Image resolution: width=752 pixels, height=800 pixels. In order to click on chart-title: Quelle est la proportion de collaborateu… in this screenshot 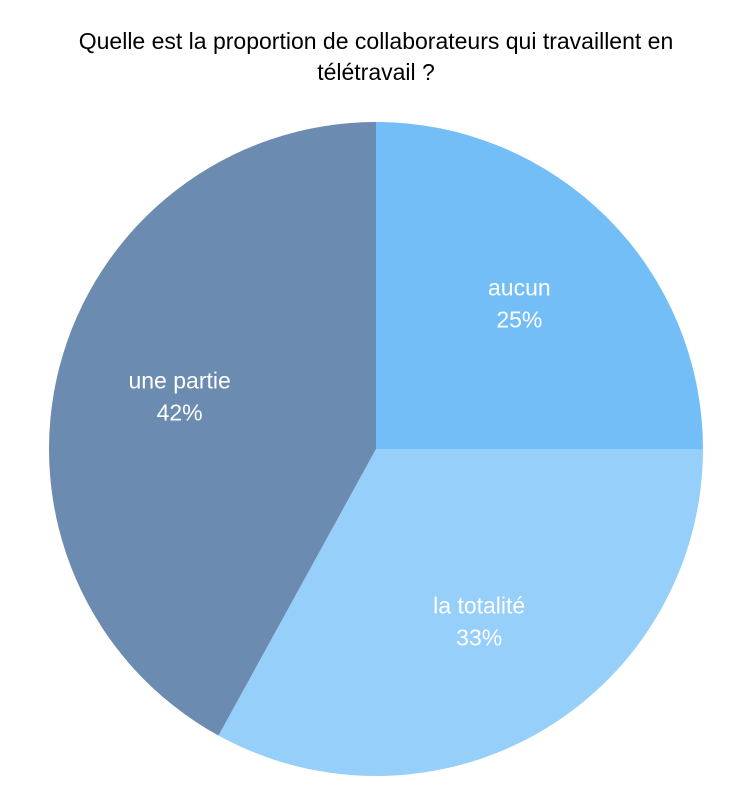, I will do `click(376, 56)`.